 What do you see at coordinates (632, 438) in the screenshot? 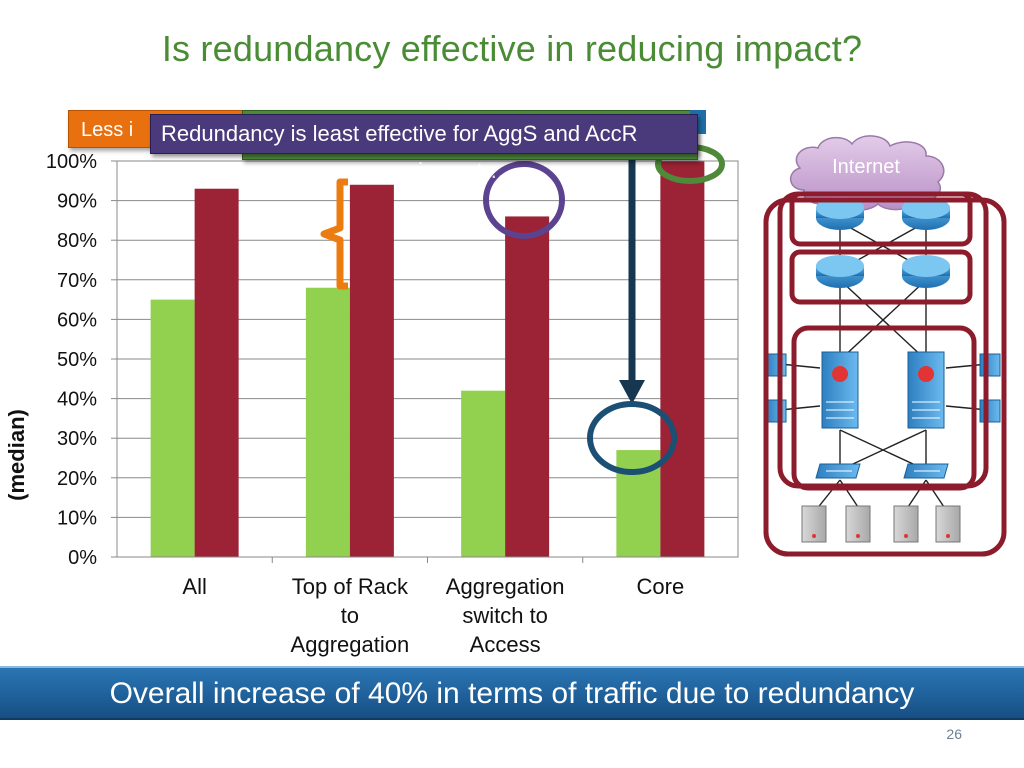
I see `blue-circle-annotation` at bounding box center [632, 438].